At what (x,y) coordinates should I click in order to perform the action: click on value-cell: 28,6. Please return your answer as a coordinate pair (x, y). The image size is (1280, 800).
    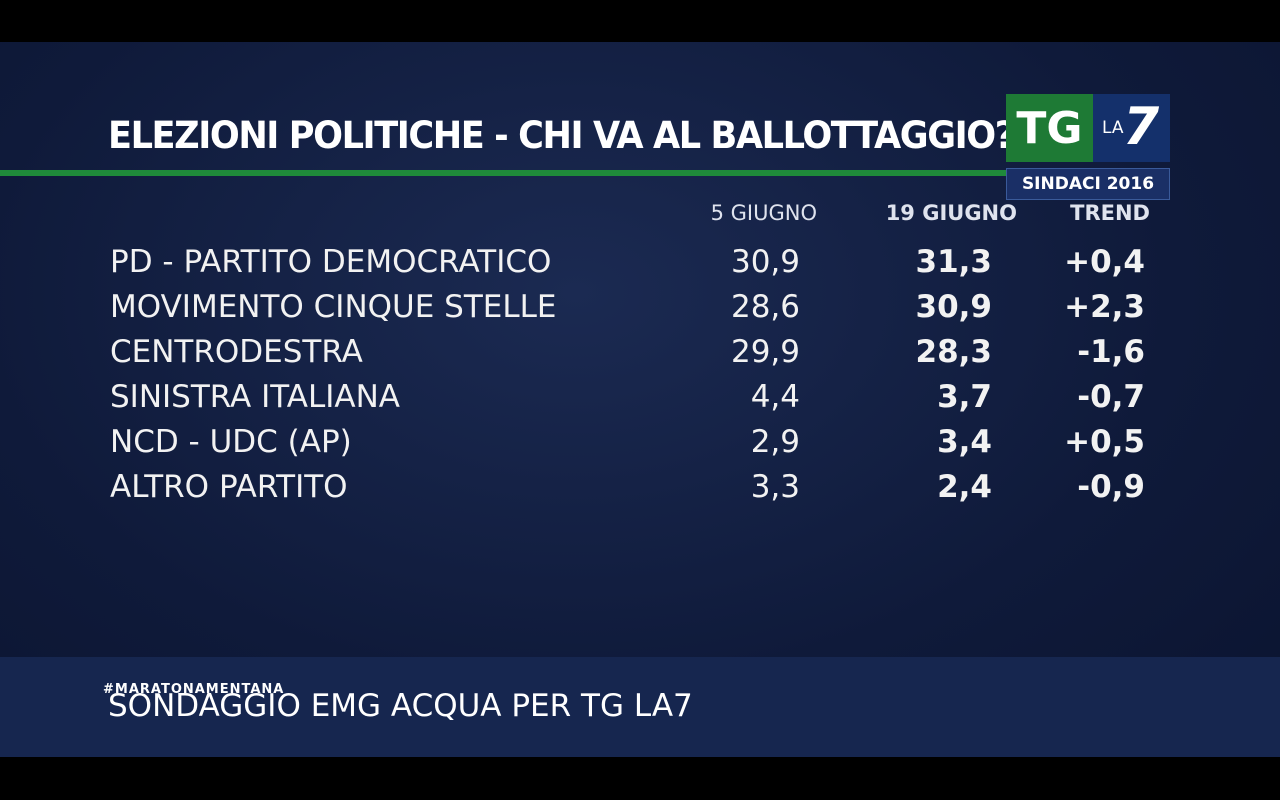
    Looking at the image, I should click on (765, 307).